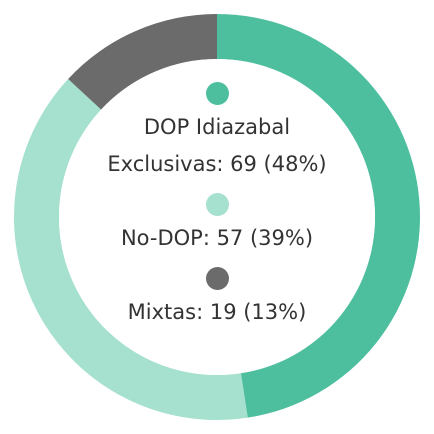 This screenshot has width=434, height=434. Describe the element at coordinates (142, 62) in the screenshot. I see `donut-segment` at that location.